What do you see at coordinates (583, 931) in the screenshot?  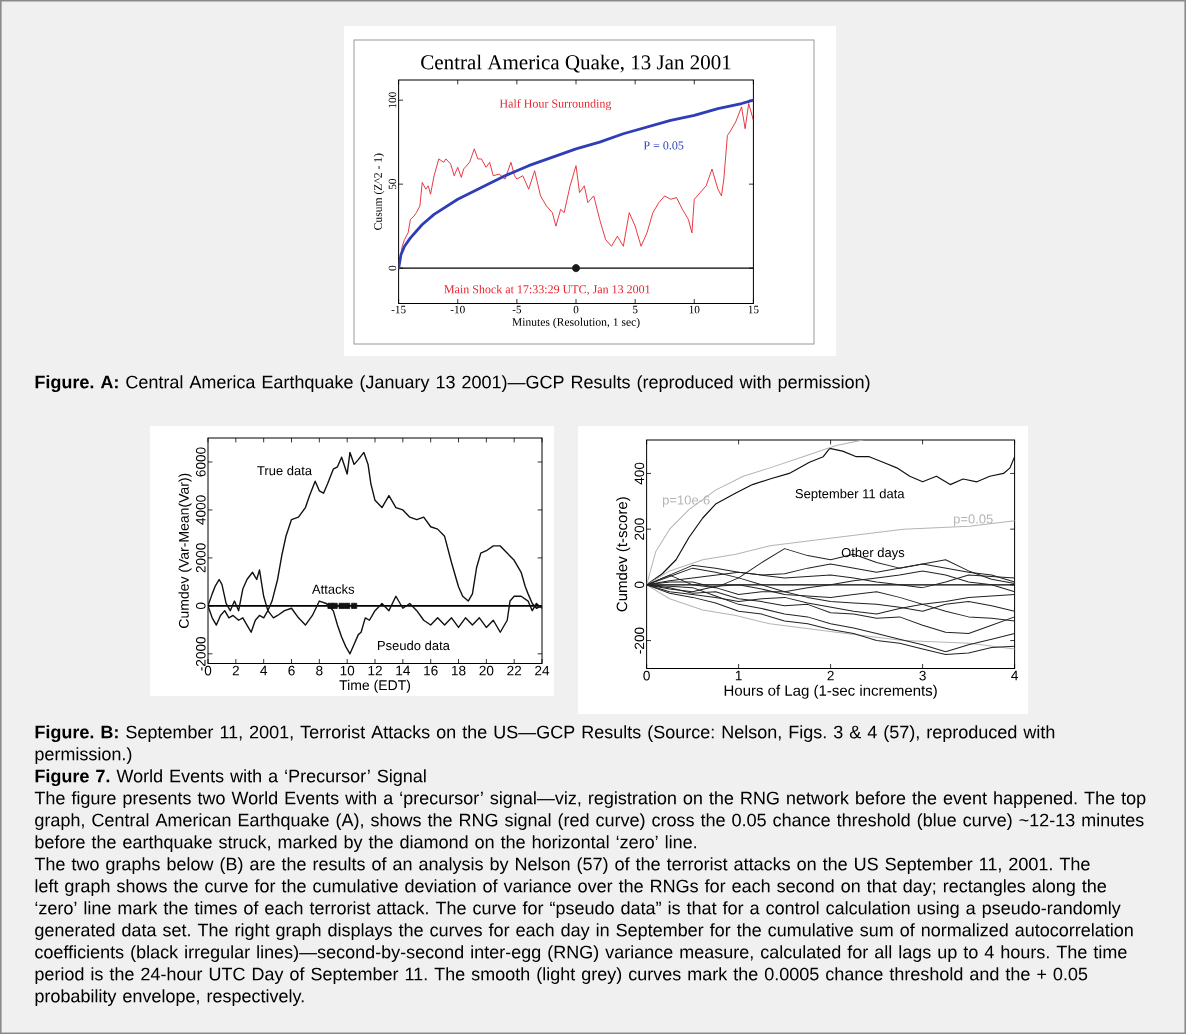 I see `text: The two graphs below (B) are the results of an analysis by Nelson (57) of the terrorist attacks on the US September 11, 2001. The left graph shows the curve for the cumulative deviation of variance over the RNGs for each second on that day; rectangles along the ‘zero’ line mark the times of each terrorist attack. The curve for “pseudo data” is that for a control calculation using a pseudo-randomly generated data set. The right graph displays the curves for each day in September for the cumulative sum of normalized autocorrelation coefficients (black irregular lines)—second-by-second inter-egg (RNG) variance measure, calculated for all lags up to 4 hours. The time period is the 24-hour UTC Day of September 11. The smooth (light grey) curves mark the 0.0005 chance threshold and the + 0.05 probability envelope, respectively.` at bounding box center [583, 931].